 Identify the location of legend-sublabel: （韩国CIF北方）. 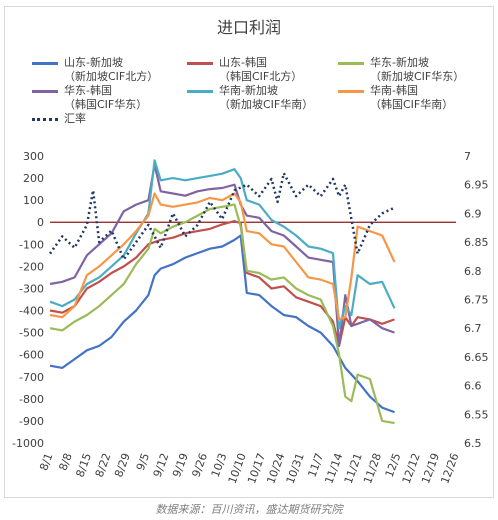
(261, 76).